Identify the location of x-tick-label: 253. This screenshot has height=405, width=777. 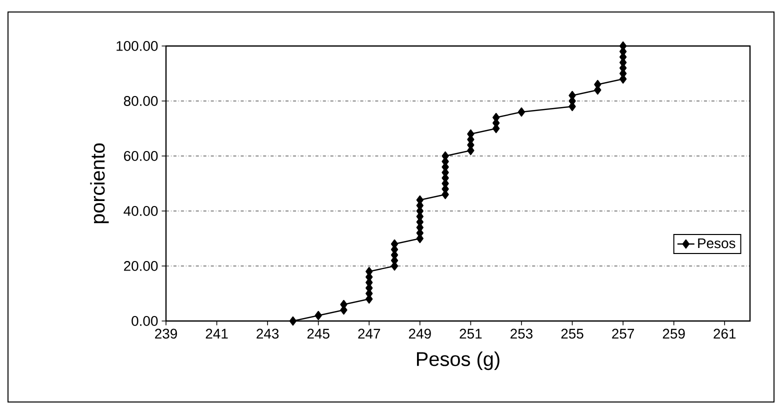
(521, 333).